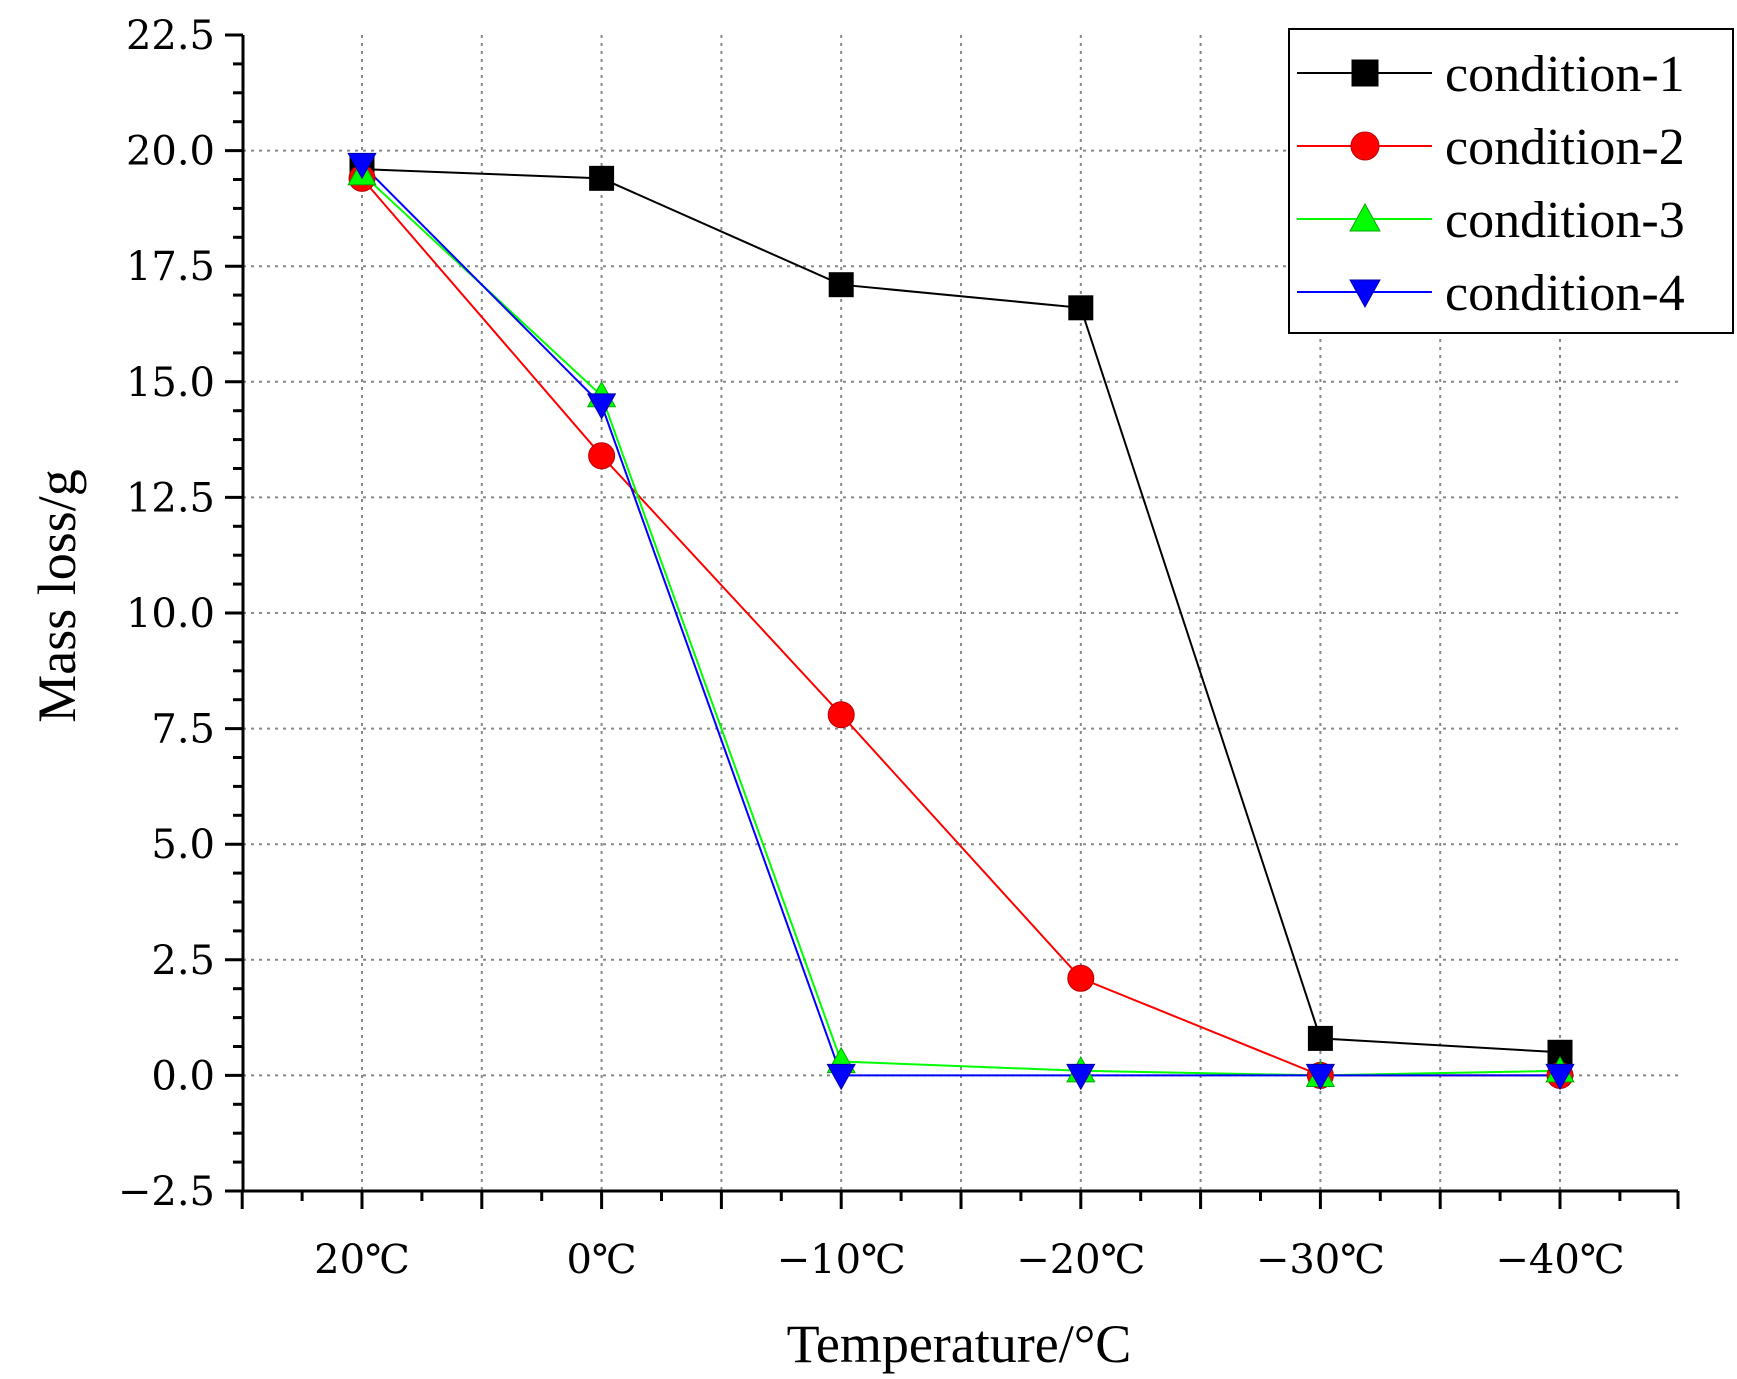  Describe the element at coordinates (1080, 1260) in the screenshot. I see `x-tick-label: −20℃` at that location.